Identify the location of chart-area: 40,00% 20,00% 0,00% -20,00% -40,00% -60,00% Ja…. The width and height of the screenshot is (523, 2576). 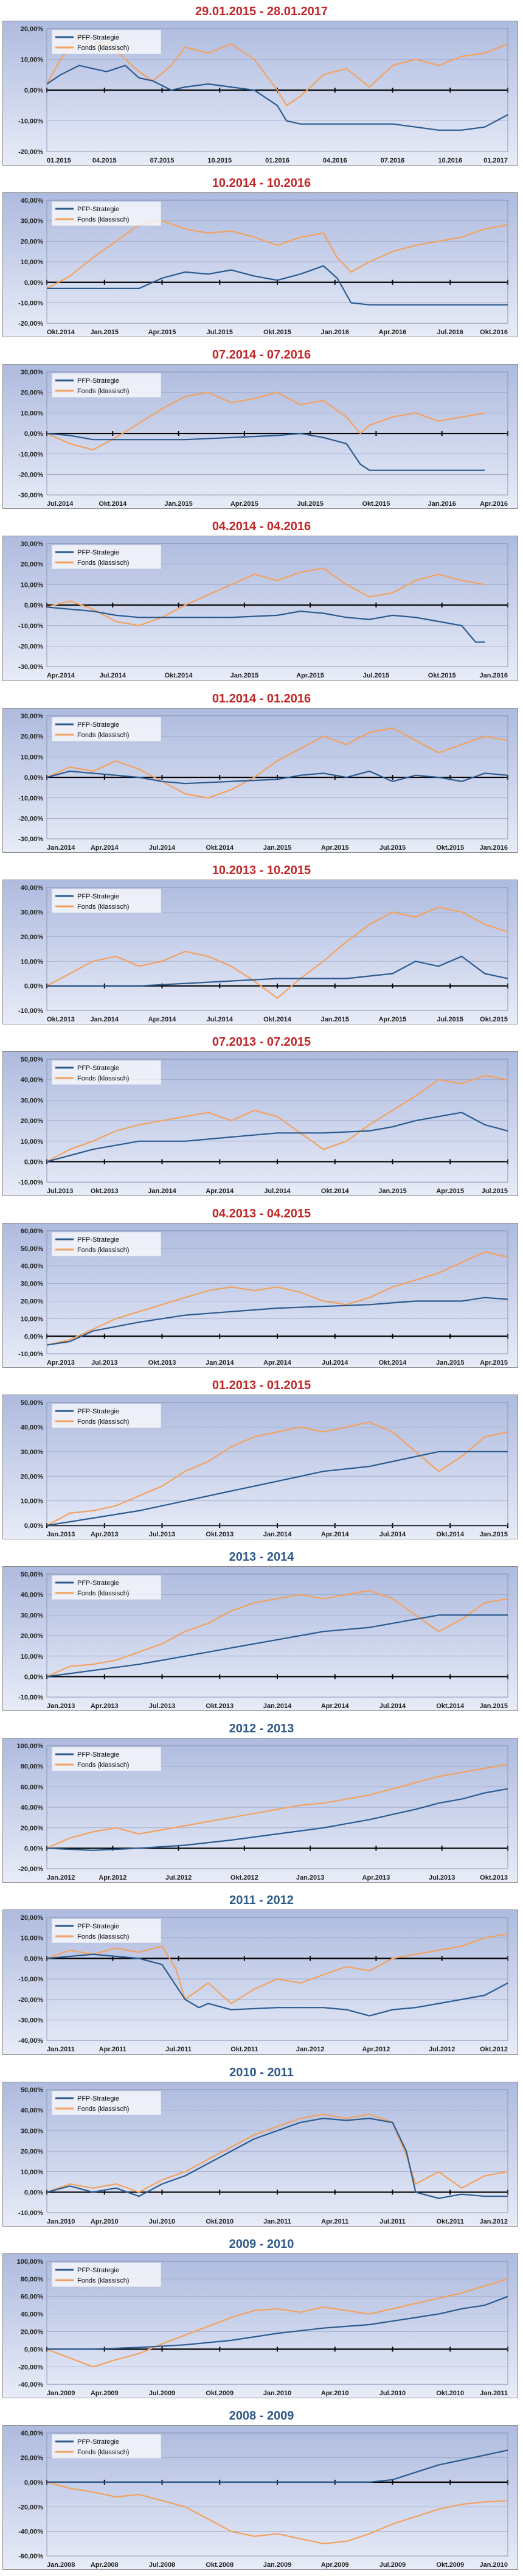
(260, 2497).